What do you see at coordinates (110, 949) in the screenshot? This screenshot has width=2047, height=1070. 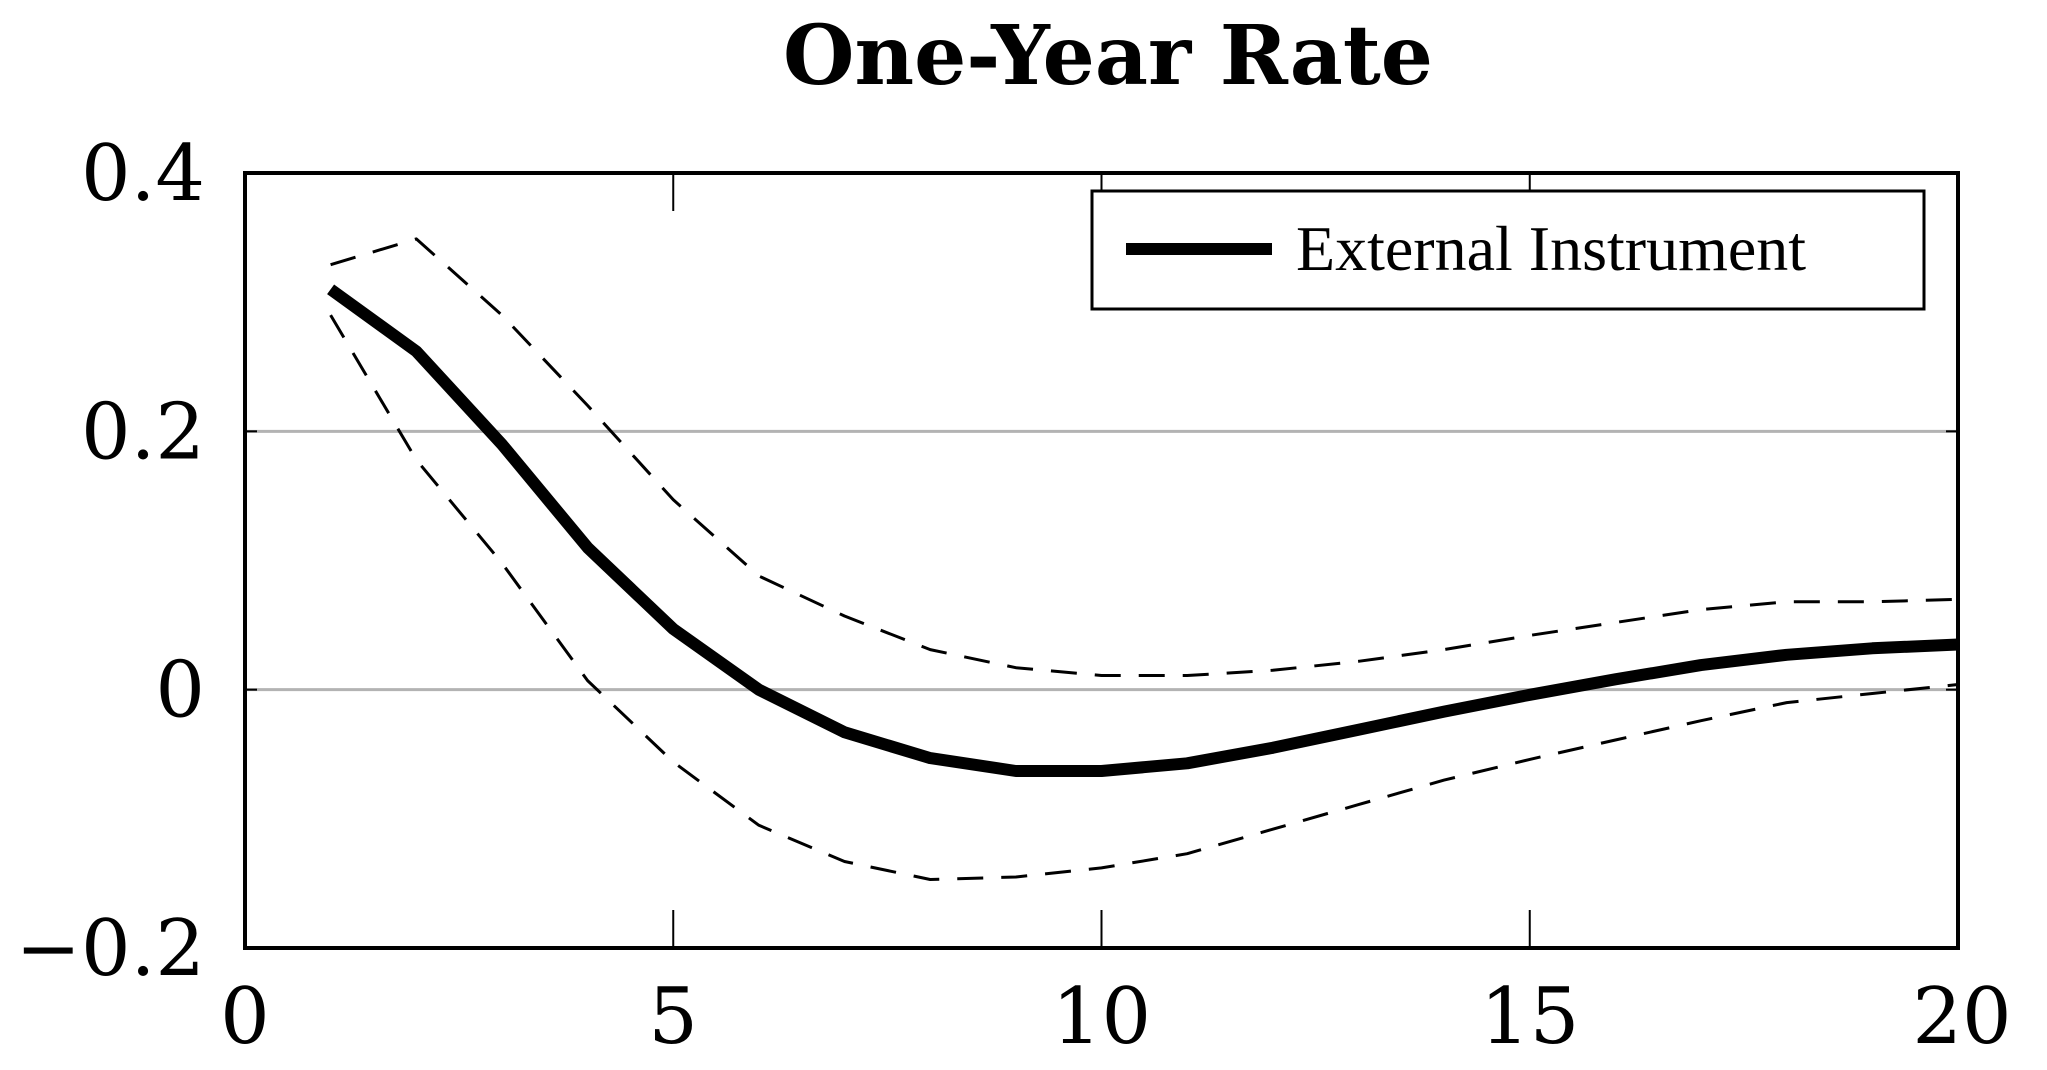 I see `y-tick-label: −0.2` at bounding box center [110, 949].